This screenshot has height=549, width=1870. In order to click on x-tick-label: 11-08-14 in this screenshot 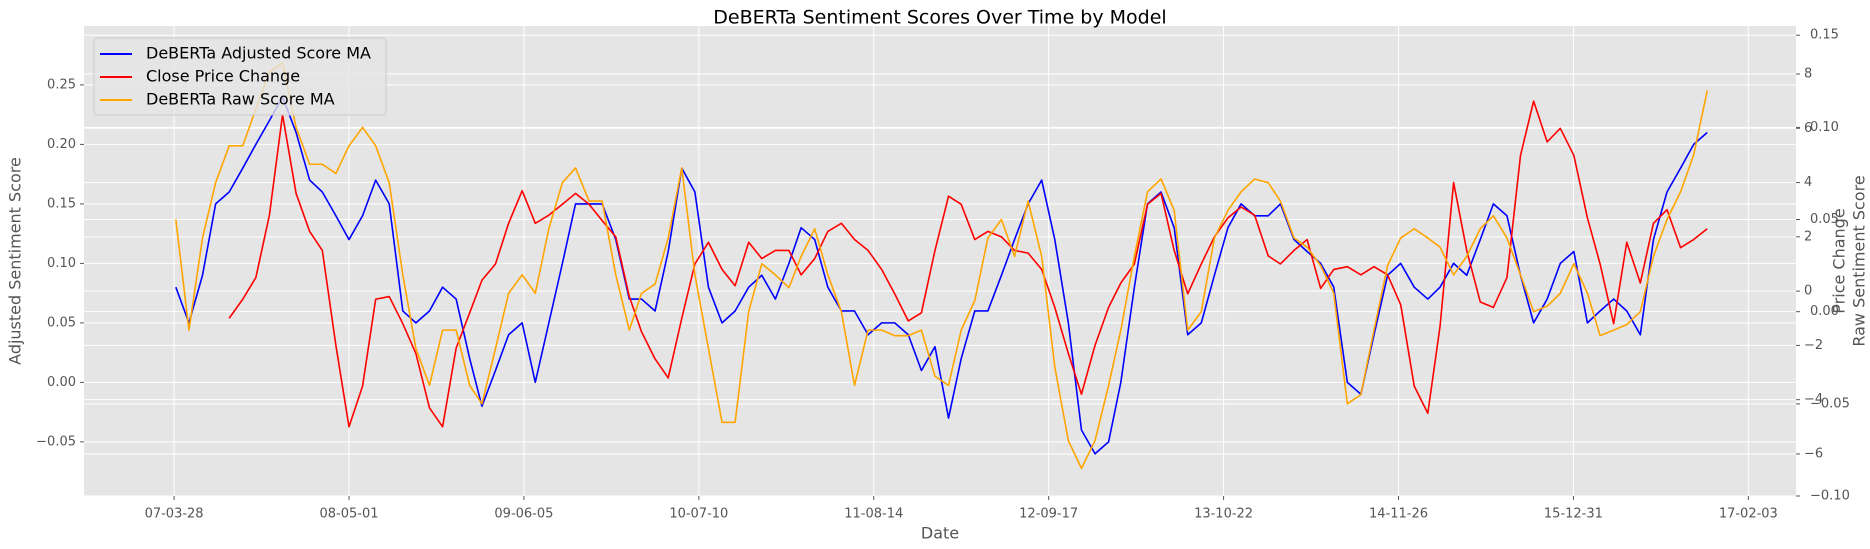, I will do `click(873, 514)`.